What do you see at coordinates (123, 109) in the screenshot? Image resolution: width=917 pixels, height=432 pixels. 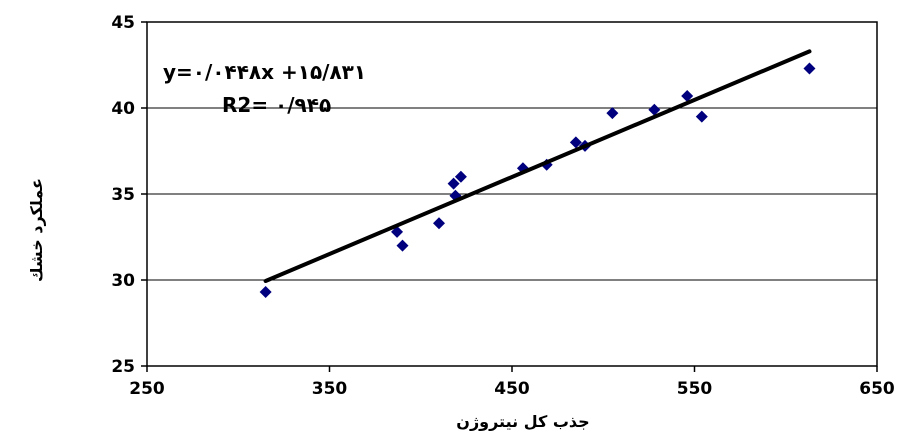 I see `y-tick-label: 40` at bounding box center [123, 109].